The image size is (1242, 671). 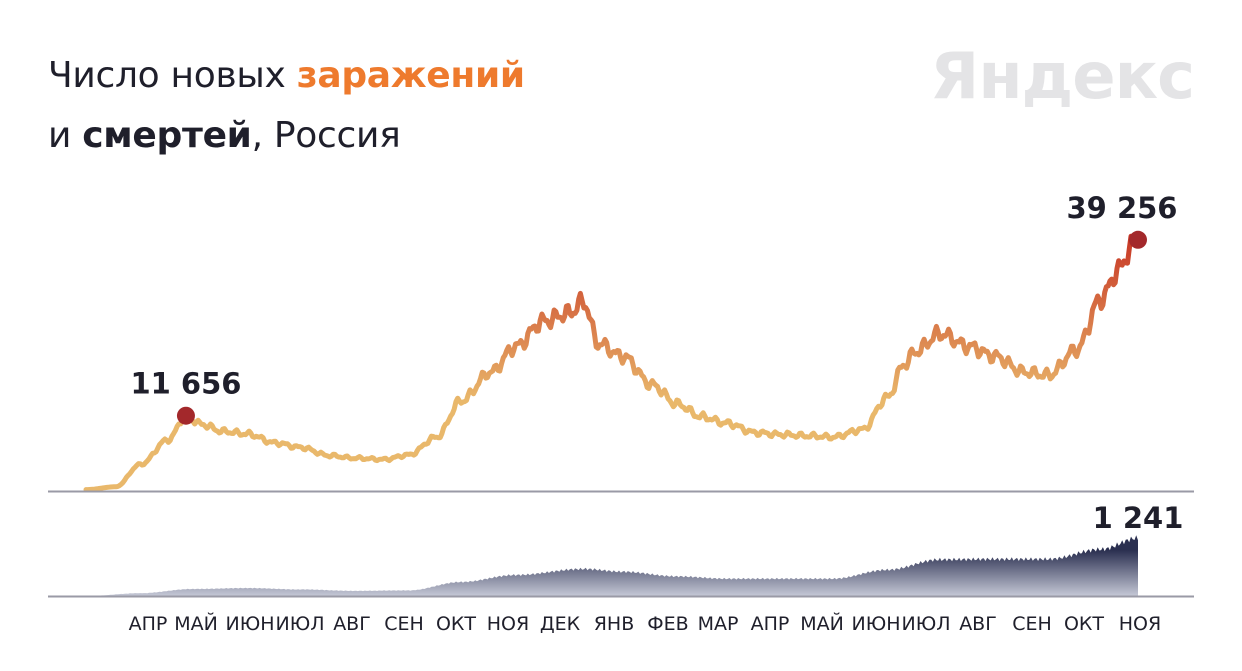 What do you see at coordinates (65, 135) in the screenshot?
I see `title-text: и` at bounding box center [65, 135].